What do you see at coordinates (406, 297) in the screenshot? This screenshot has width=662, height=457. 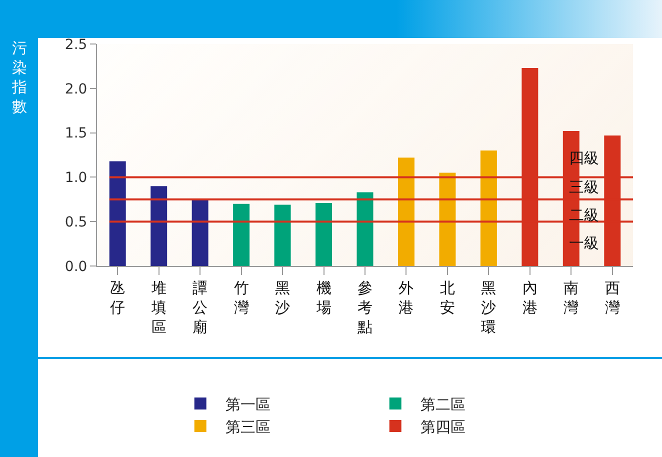 I see `x-tick-label: 外港` at bounding box center [406, 297].